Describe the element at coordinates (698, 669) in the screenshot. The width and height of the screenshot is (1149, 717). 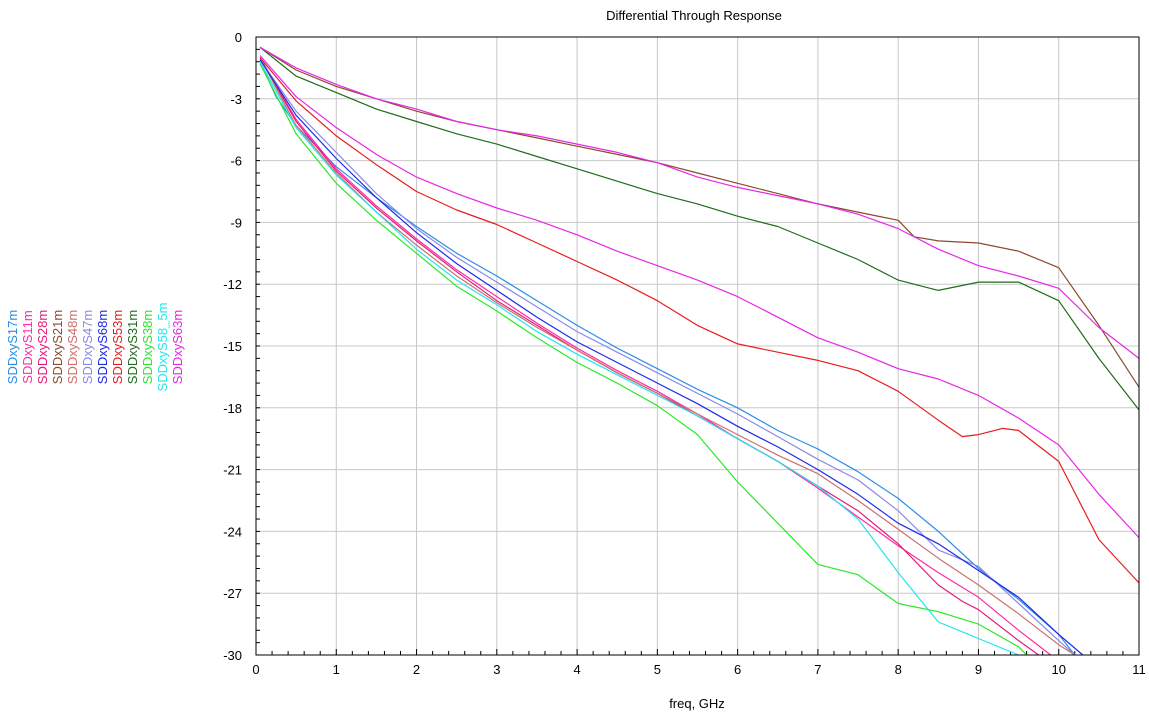
I see `x-axis-tick-labels: 0 1 2 3 4 5 6 7 8 9 10 11` at that location.